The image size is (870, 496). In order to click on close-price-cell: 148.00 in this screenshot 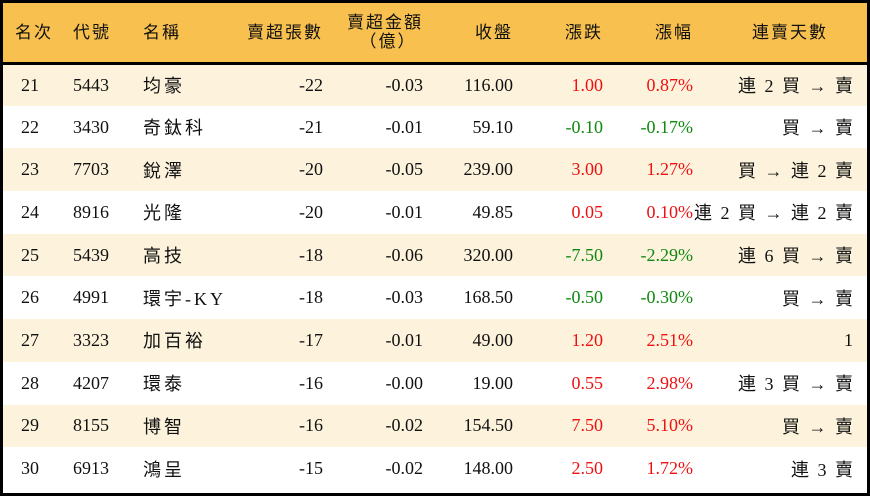, I will do `click(488, 468)`.